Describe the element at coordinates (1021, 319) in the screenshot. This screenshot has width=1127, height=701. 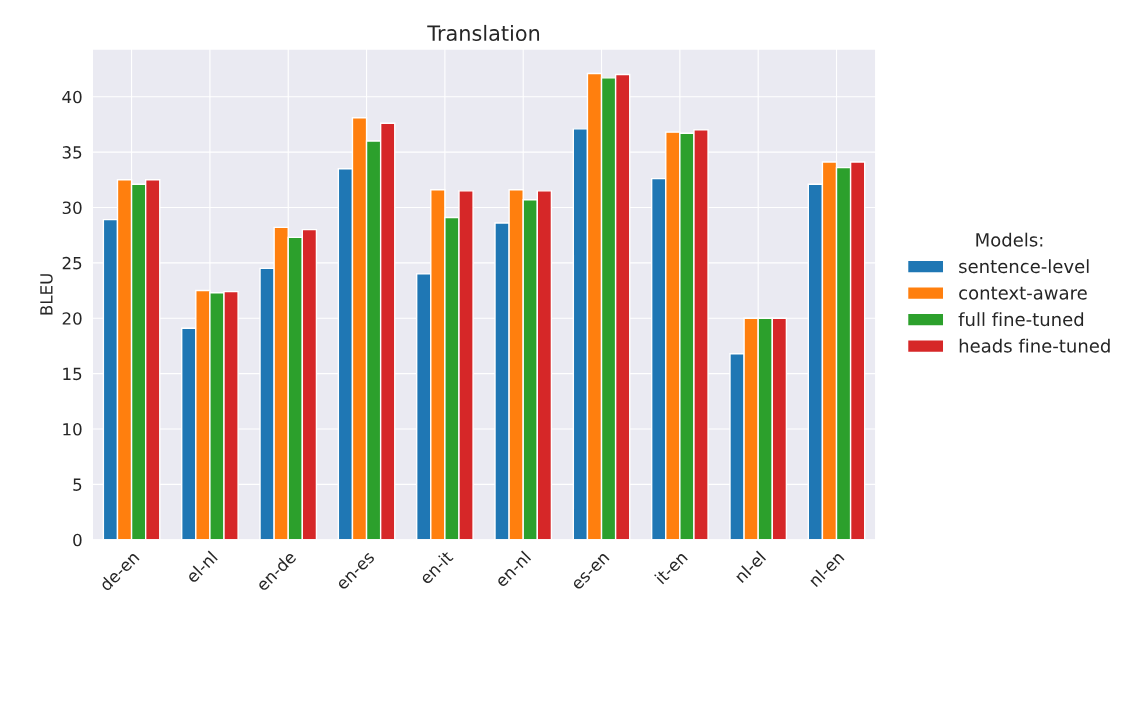
I see `legend-label: full fine-tuned` at that location.